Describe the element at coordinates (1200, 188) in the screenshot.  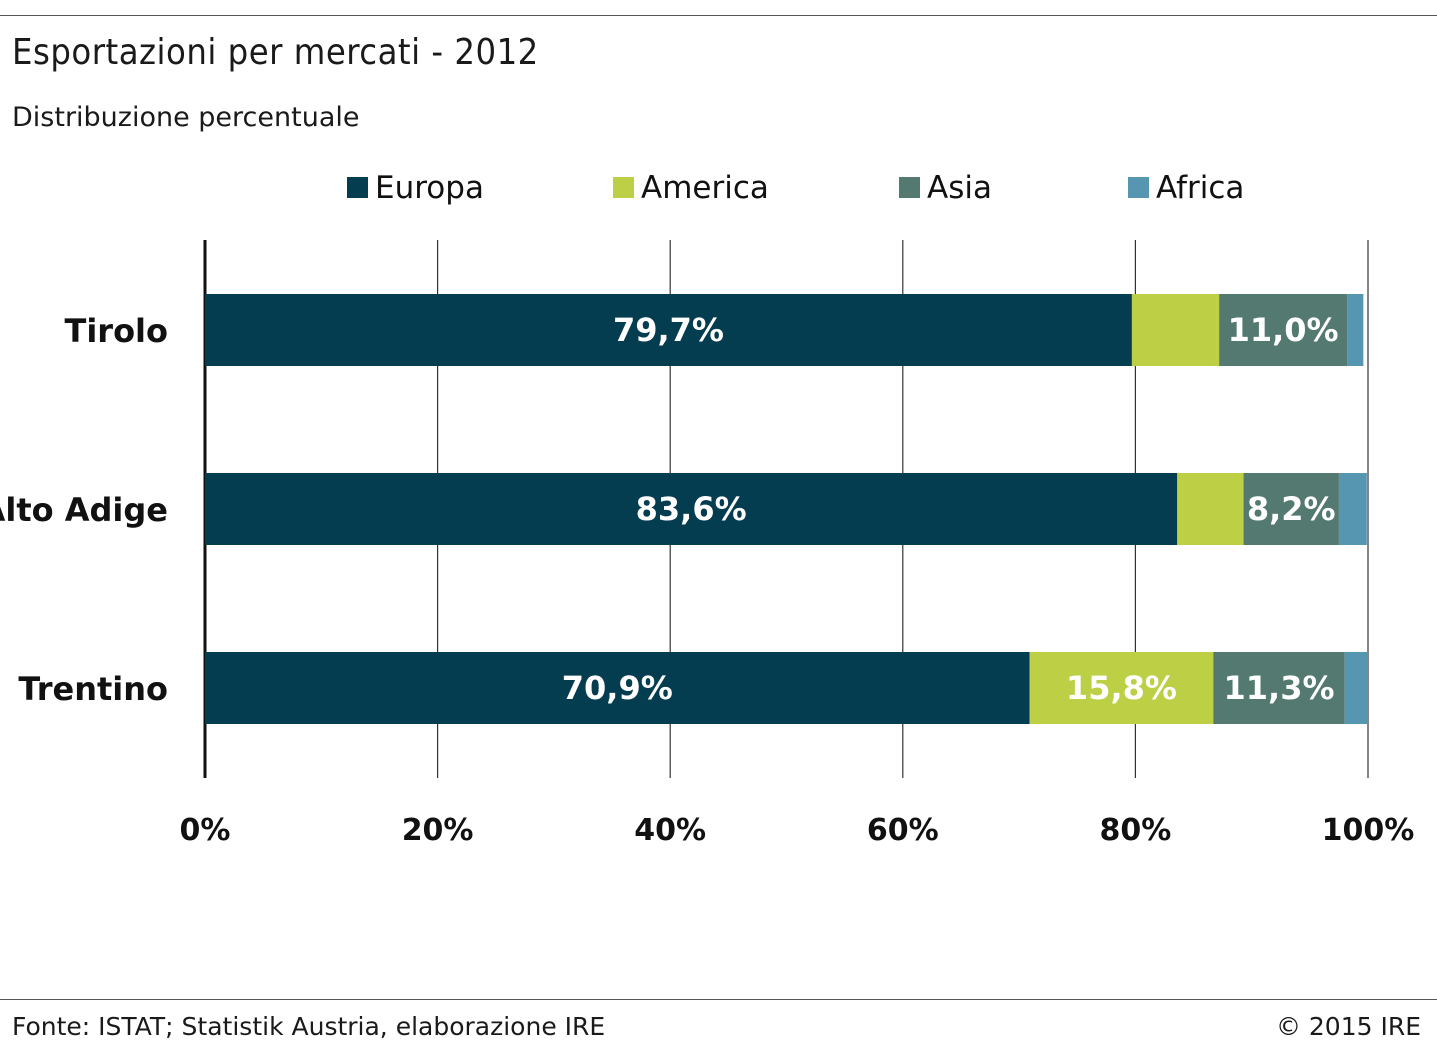
I see `legend-label: Africa` at that location.